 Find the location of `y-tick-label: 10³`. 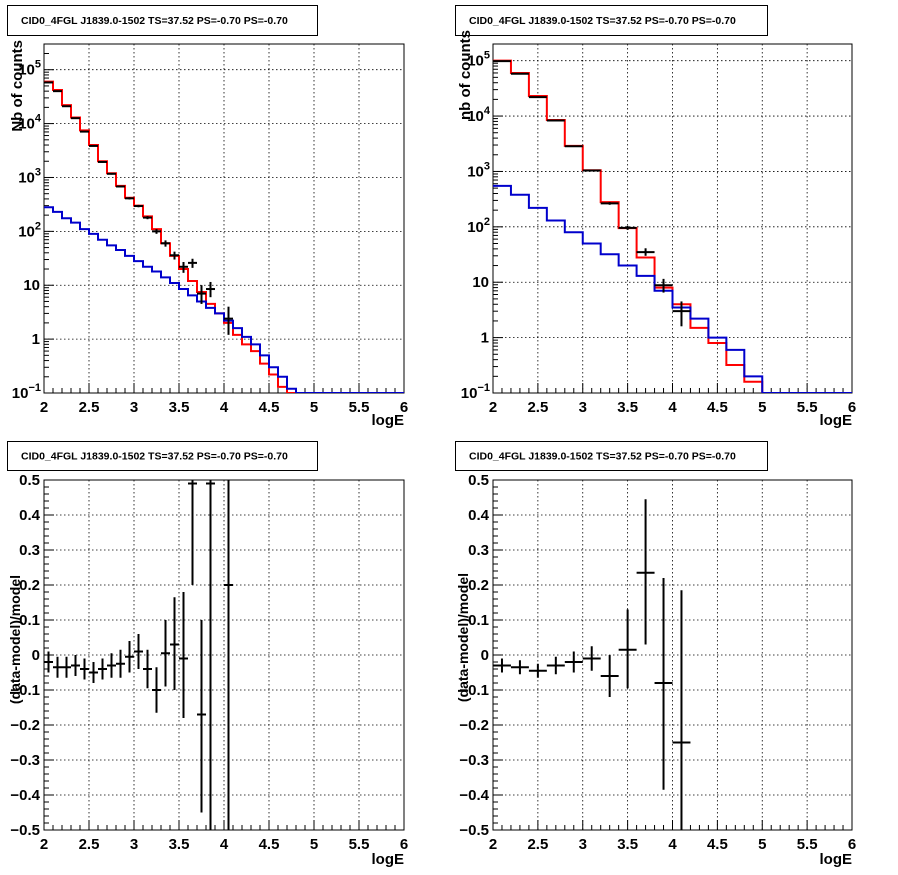

y-tick-label: 10³ is located at coordinates (478, 170).